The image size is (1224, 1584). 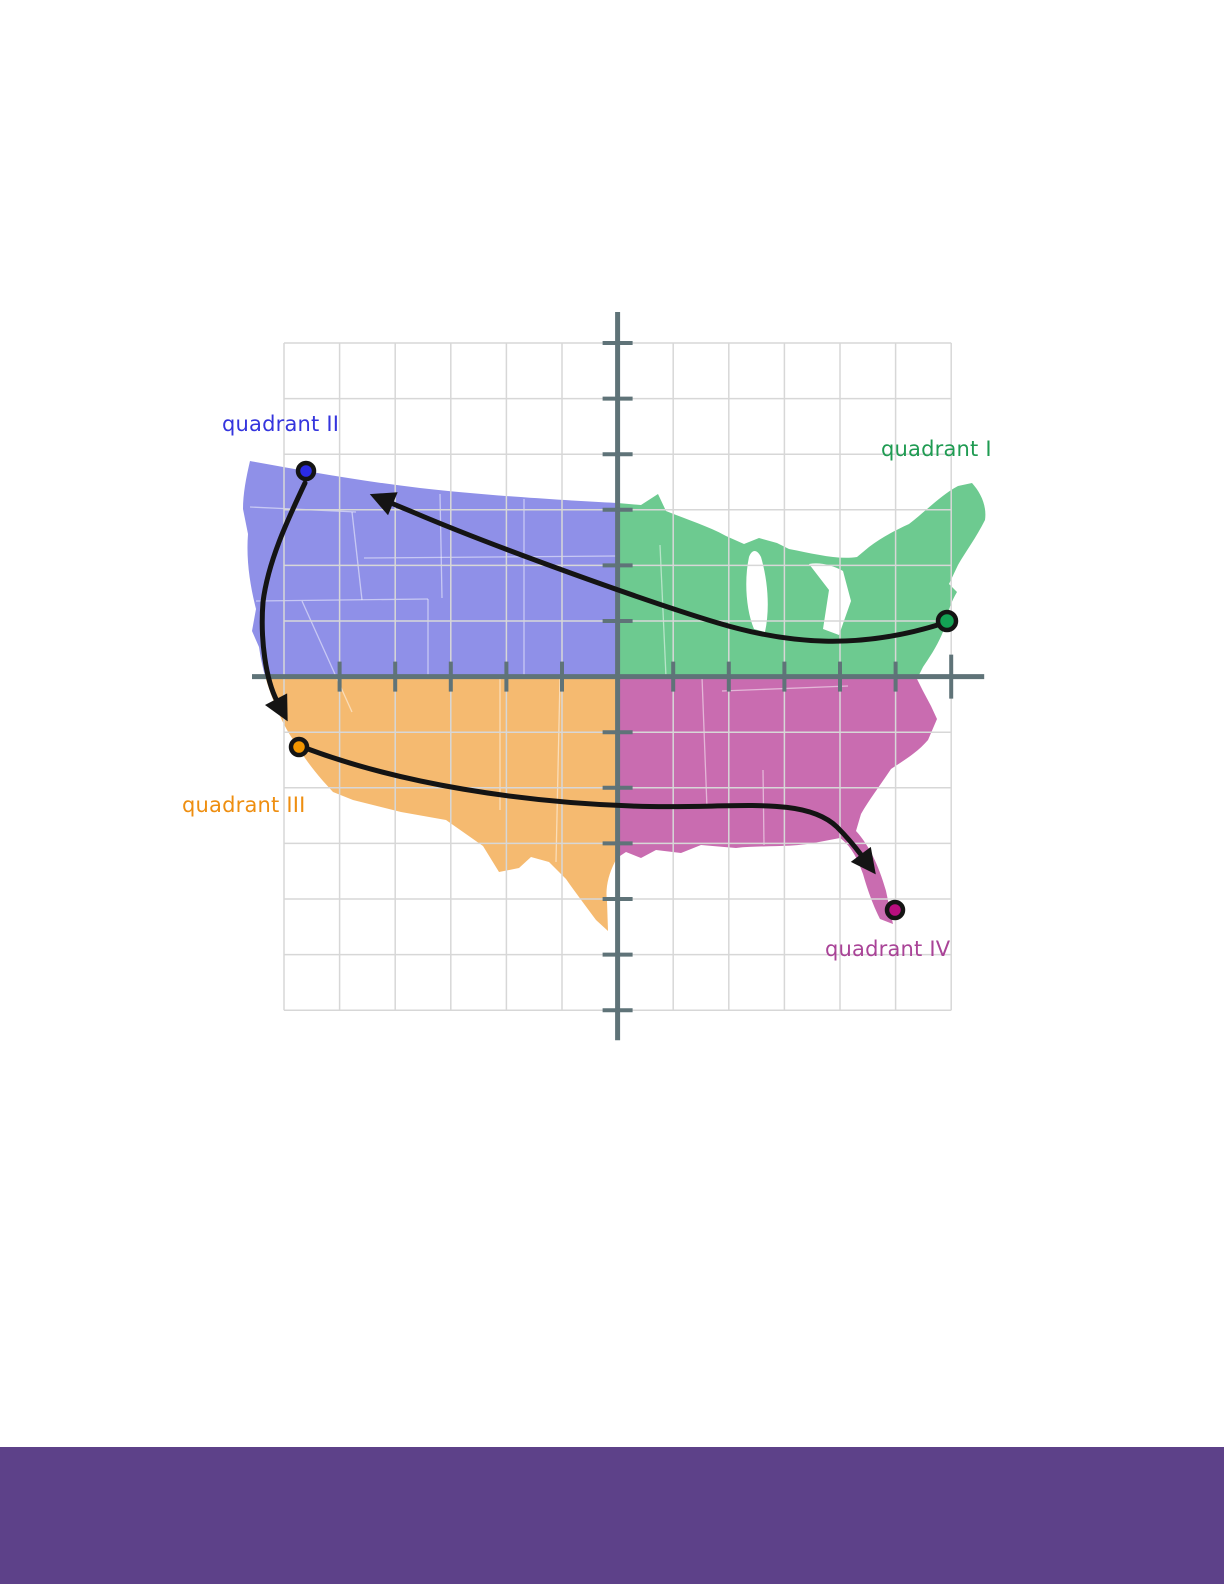 I want to click on point-quadrant-iii, so click(x=299, y=747).